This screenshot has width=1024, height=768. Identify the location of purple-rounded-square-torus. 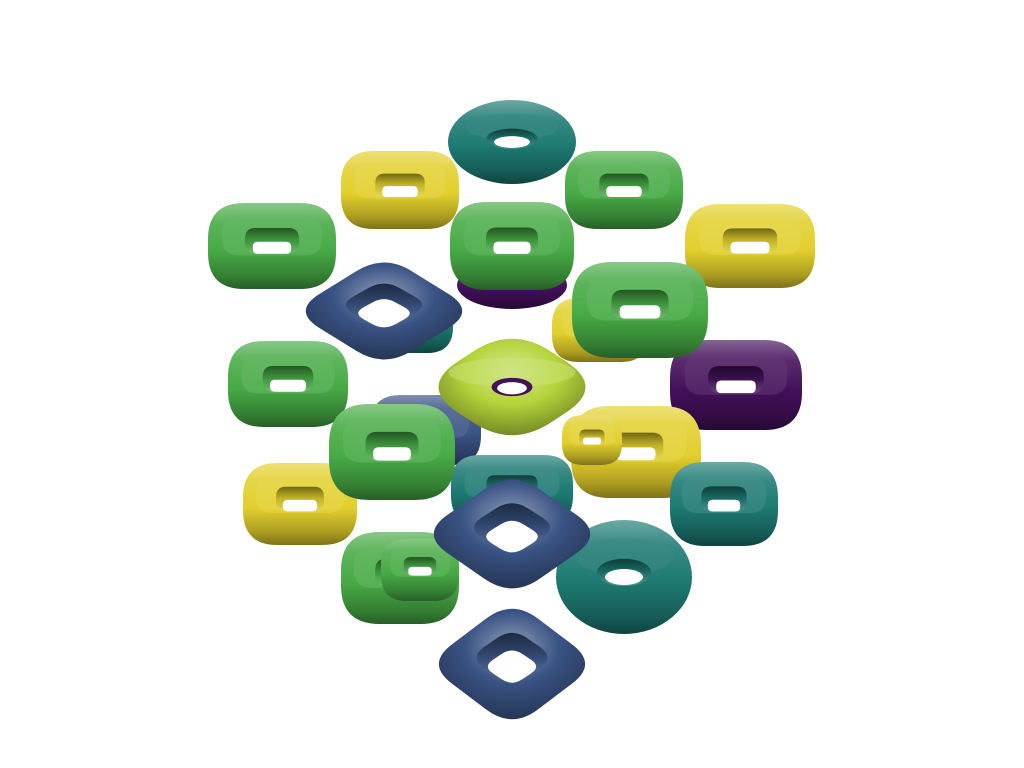
(736, 385).